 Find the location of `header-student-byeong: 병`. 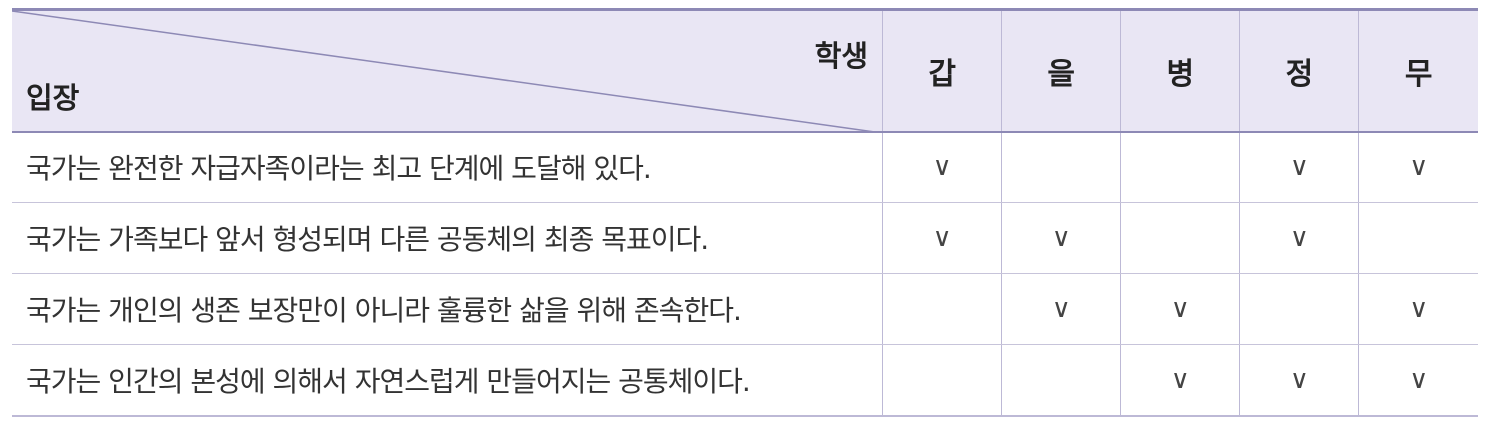

header-student-byeong: 병 is located at coordinates (1180, 70).